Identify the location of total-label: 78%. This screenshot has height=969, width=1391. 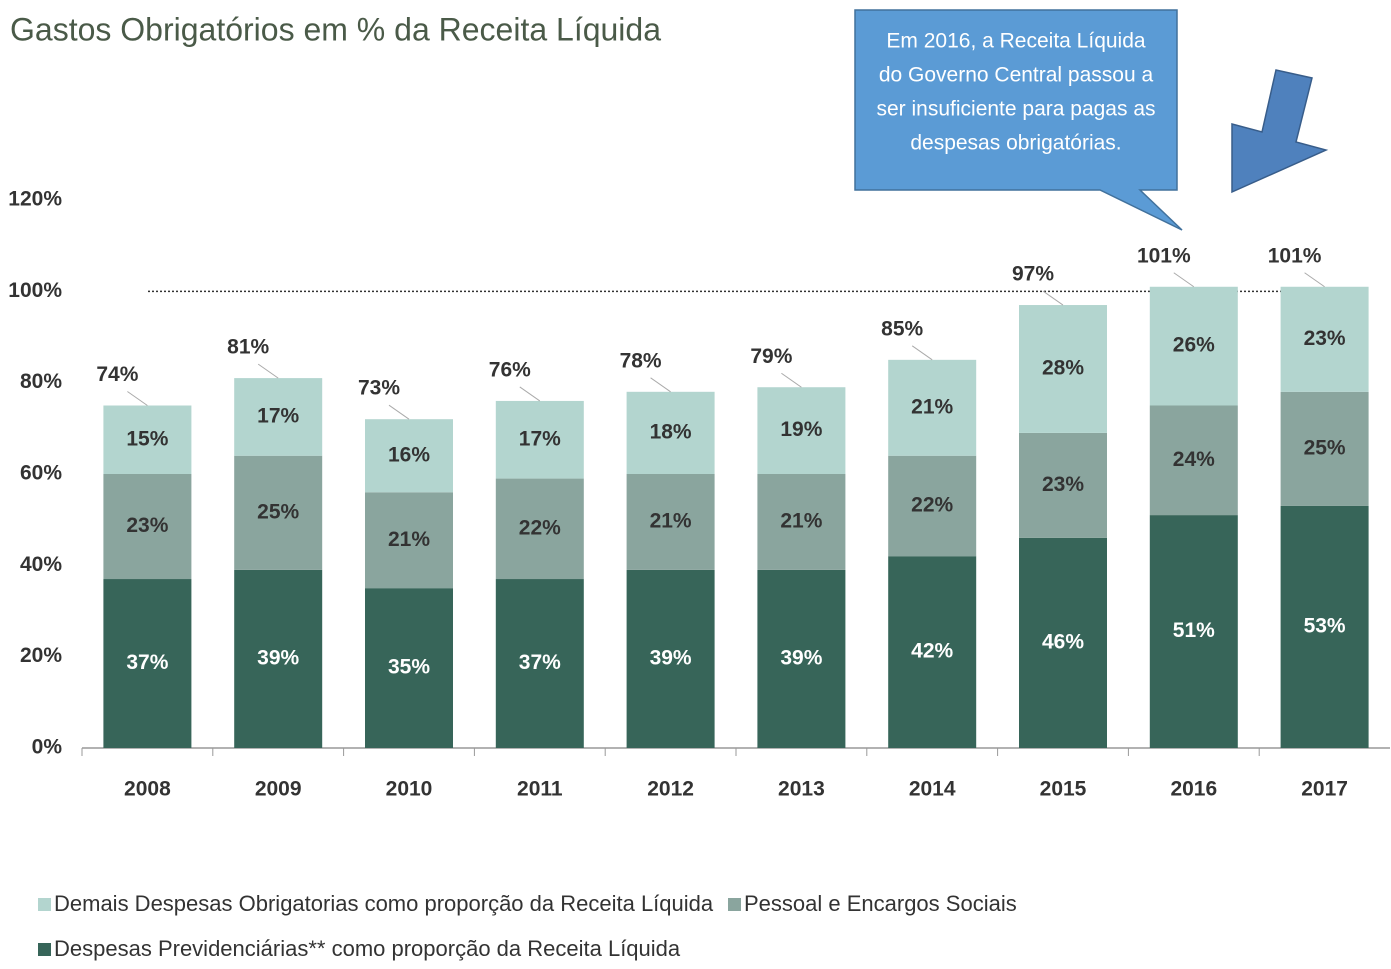
(641, 360).